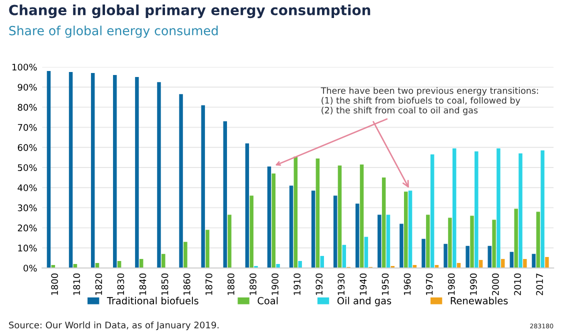 The image size is (562, 335). What do you see at coordinates (189, 11) in the screenshot?
I see `chart-title: Change in global primary energy consumption` at bounding box center [189, 11].